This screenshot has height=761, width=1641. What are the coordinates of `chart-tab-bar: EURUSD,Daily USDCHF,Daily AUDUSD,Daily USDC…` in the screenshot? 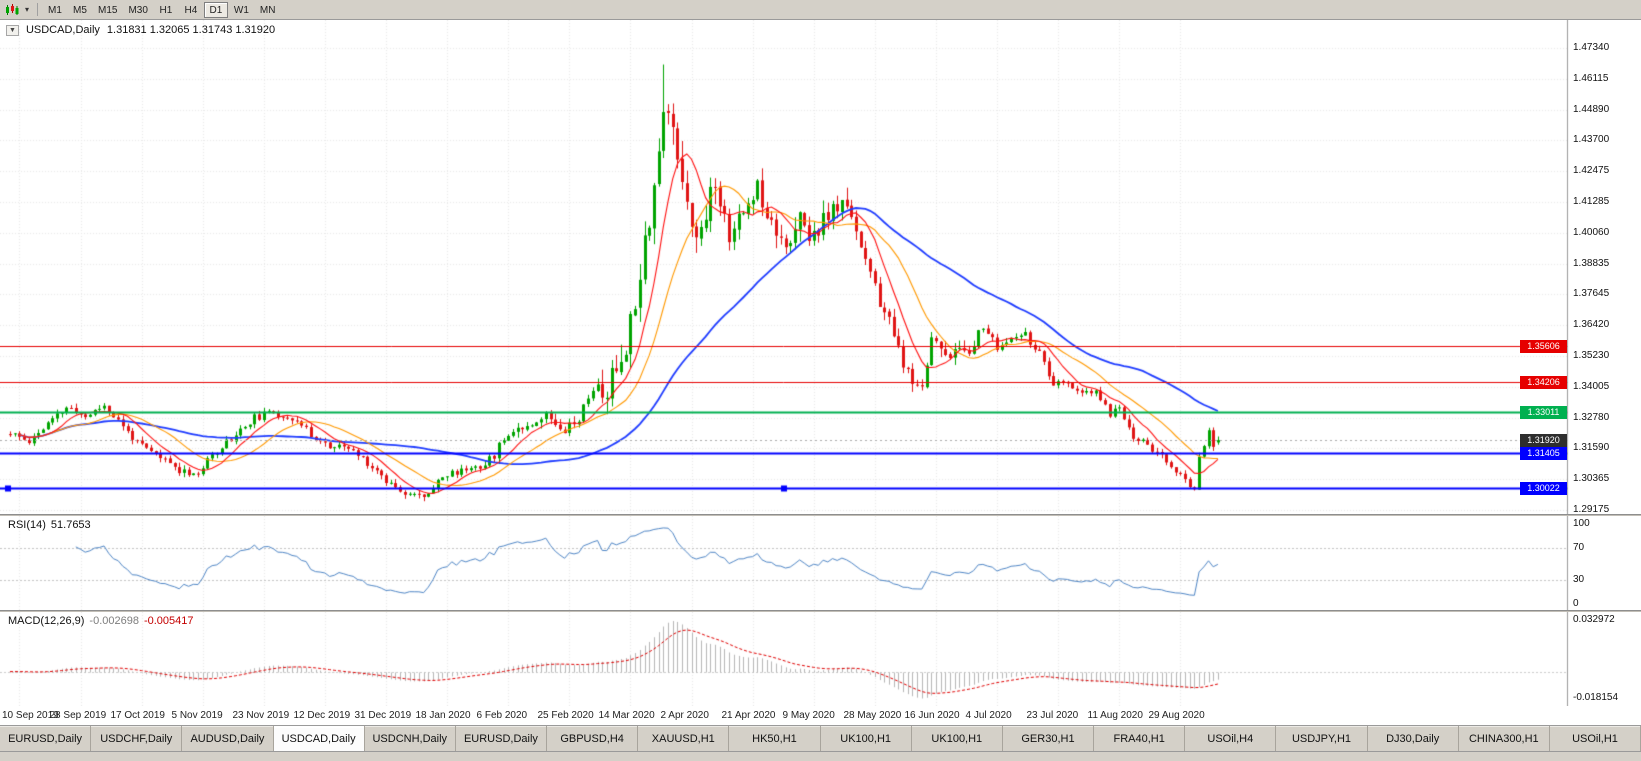 It's located at (820, 739).